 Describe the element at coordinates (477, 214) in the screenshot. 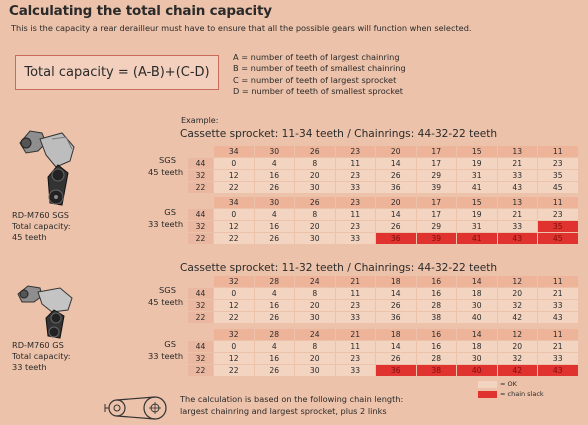

I see `capacity-cell: 19` at that location.